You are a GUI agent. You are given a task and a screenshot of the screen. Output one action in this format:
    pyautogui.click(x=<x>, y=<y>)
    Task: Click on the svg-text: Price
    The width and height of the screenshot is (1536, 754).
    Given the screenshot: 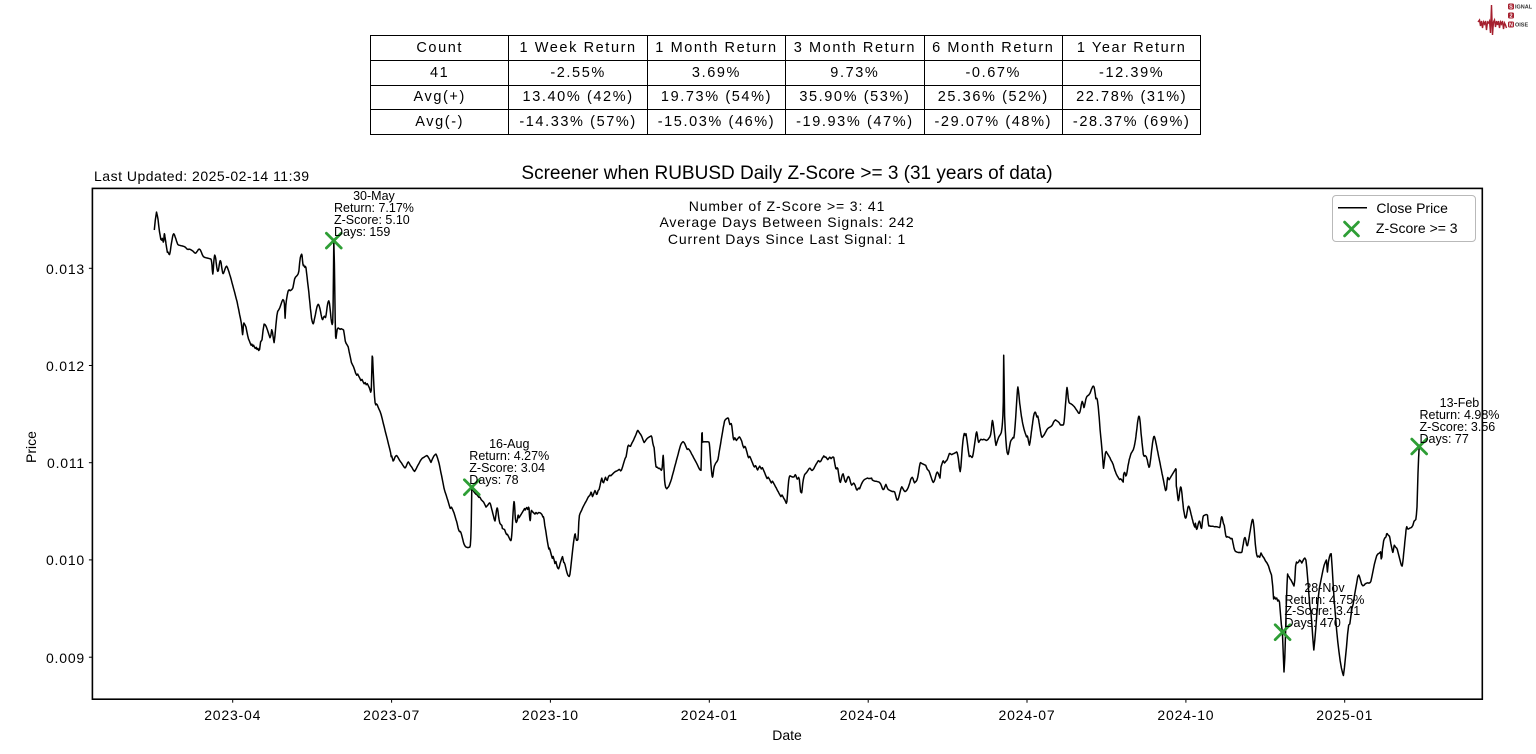 What is the action you would take?
    pyautogui.click(x=31, y=446)
    